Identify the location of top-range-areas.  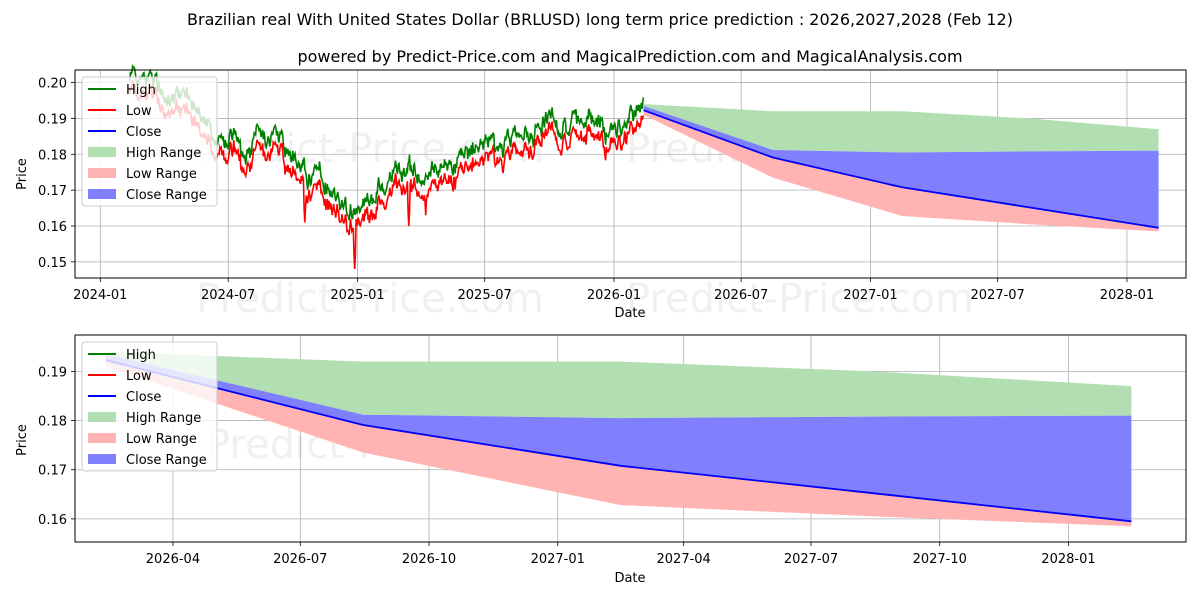
(901, 168).